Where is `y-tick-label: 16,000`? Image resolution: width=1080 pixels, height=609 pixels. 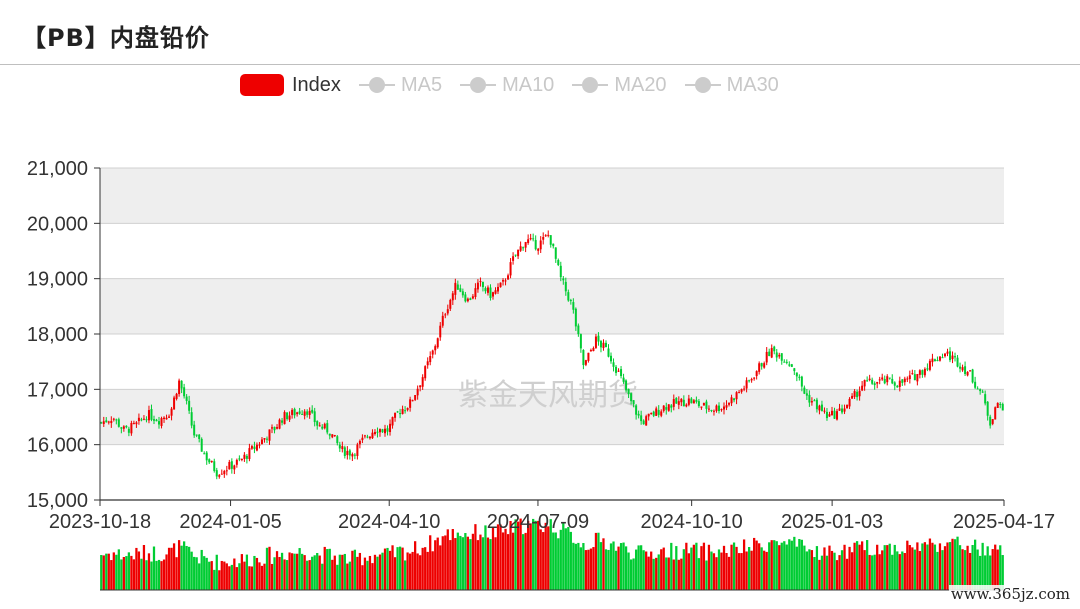
y-tick-label: 16,000 is located at coordinates (57, 446).